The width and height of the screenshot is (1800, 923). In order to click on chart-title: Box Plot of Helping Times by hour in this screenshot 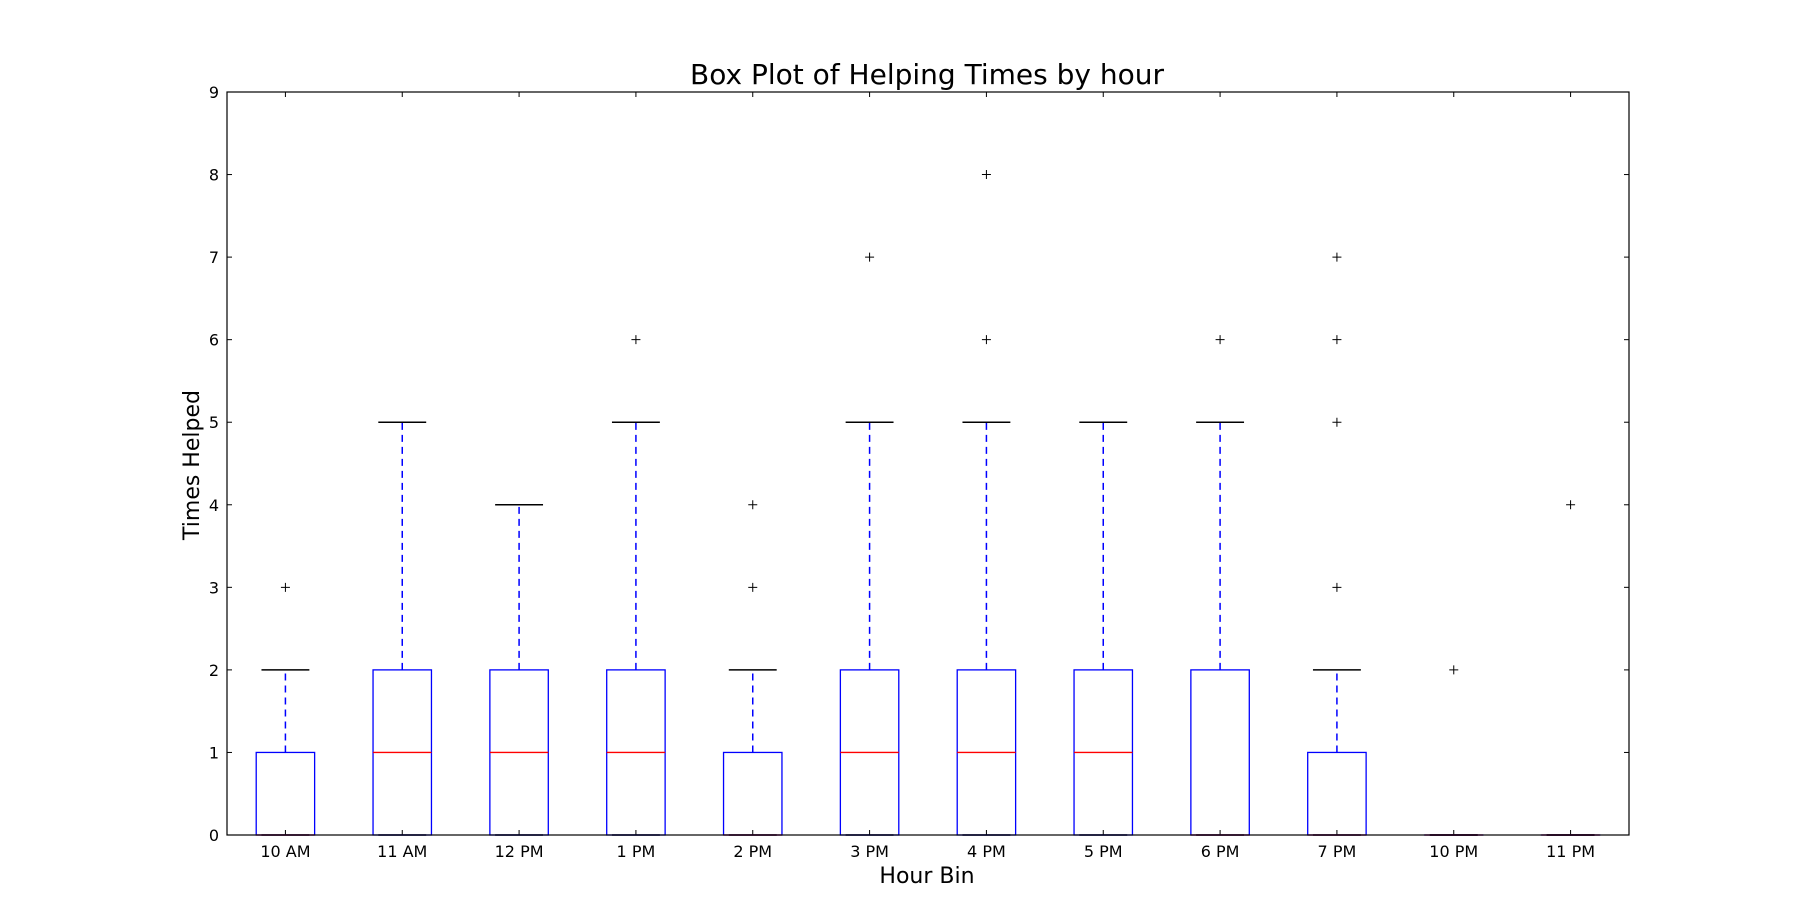, I will do `click(927, 74)`.